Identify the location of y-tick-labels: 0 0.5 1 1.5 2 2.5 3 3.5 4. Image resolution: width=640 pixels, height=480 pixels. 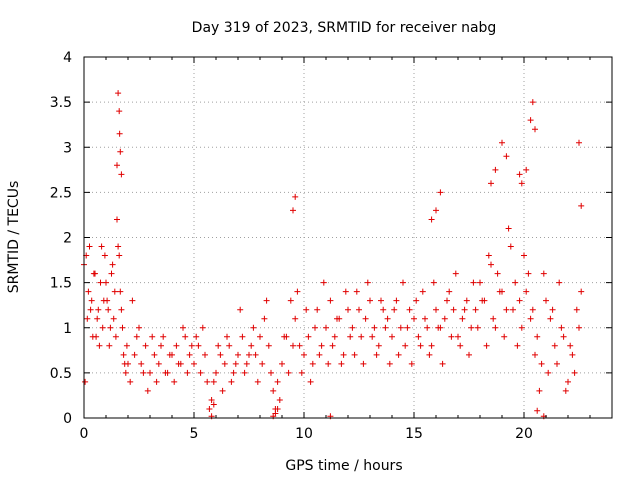
(61, 238).